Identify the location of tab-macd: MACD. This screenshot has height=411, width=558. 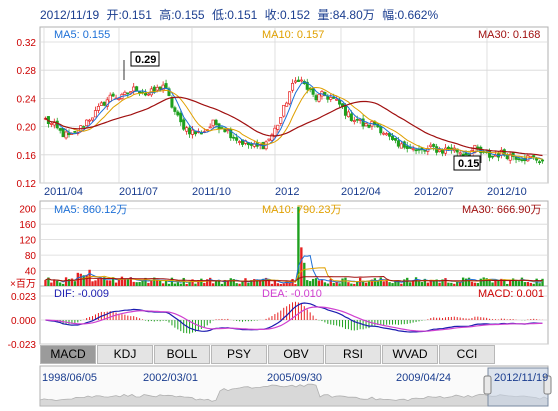
(68, 354).